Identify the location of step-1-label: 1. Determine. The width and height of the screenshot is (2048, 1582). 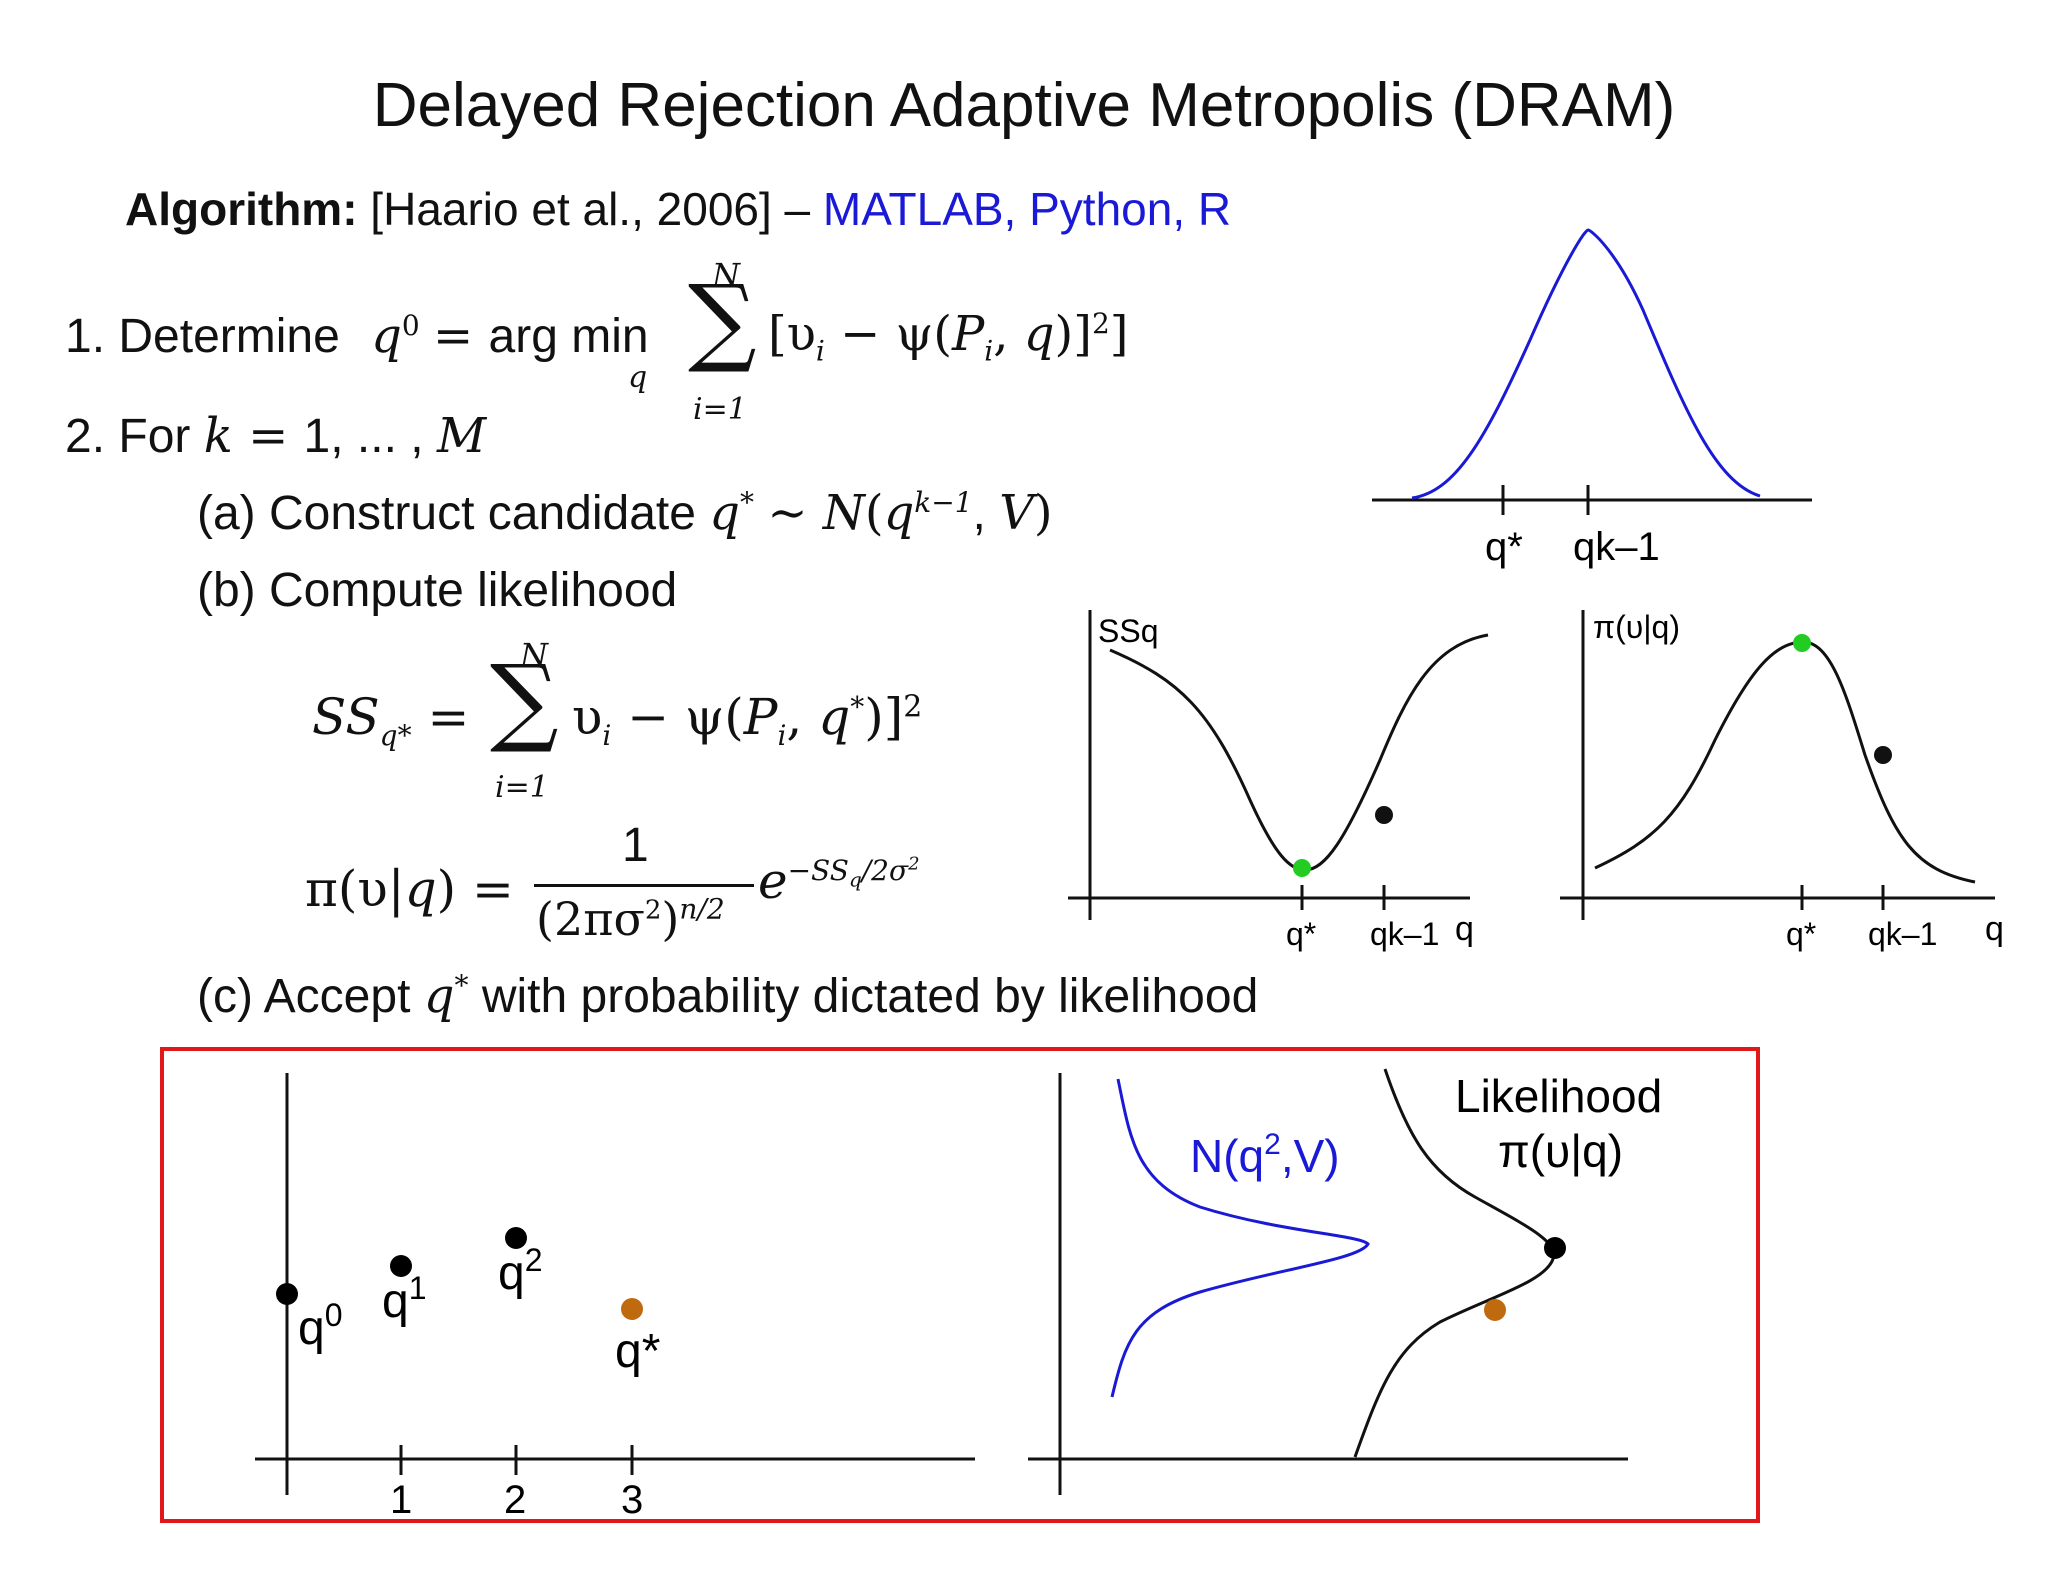
(202, 336).